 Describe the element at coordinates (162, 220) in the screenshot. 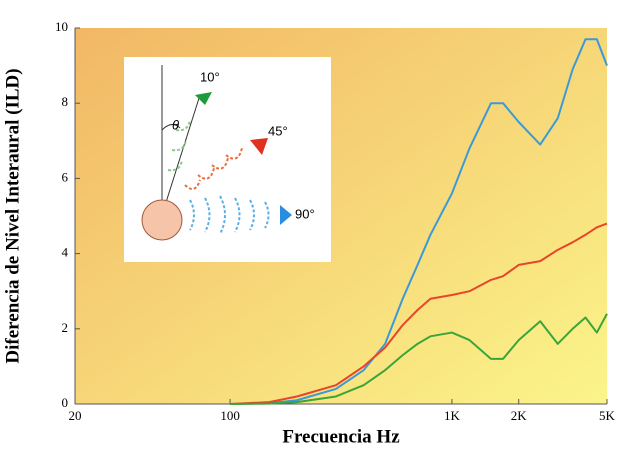

I see `inset-head` at that location.